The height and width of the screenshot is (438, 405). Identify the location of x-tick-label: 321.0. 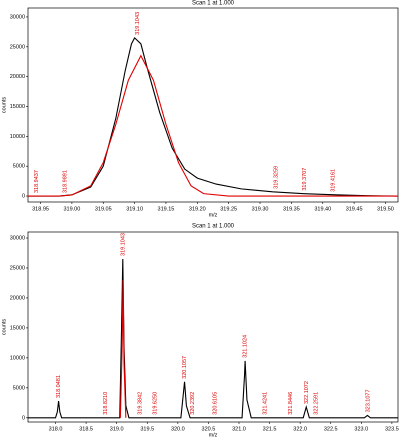
(239, 429).